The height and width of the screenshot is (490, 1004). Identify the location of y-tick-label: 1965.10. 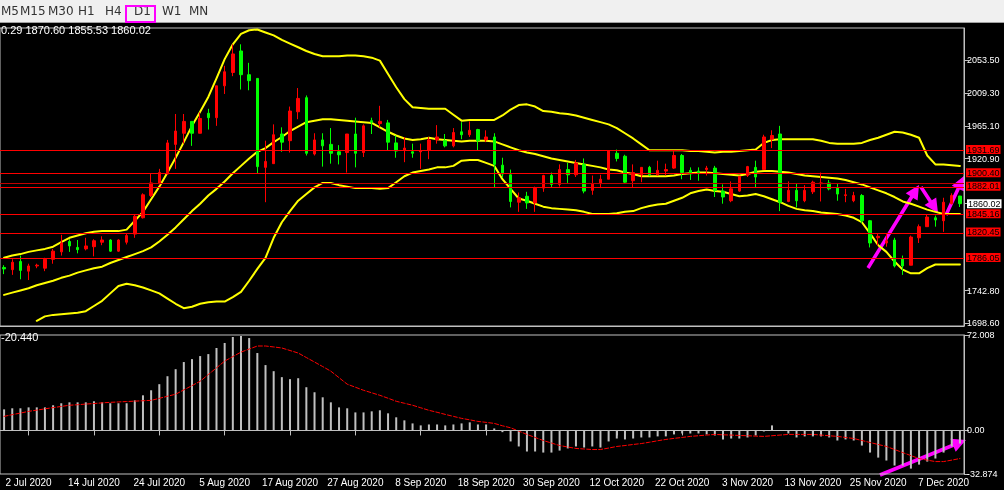
(983, 125).